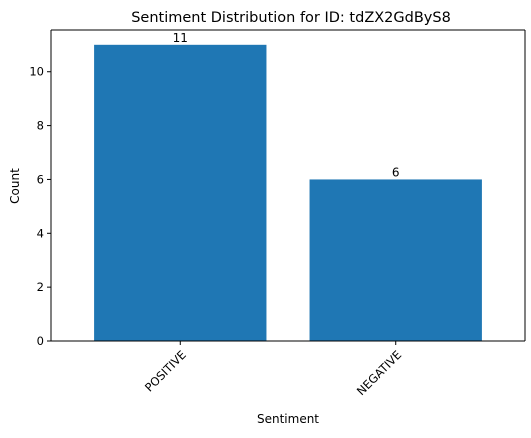 The width and height of the screenshot is (531, 438). What do you see at coordinates (36, 72) in the screenshot?
I see `y-tick-label-10: 10` at bounding box center [36, 72].